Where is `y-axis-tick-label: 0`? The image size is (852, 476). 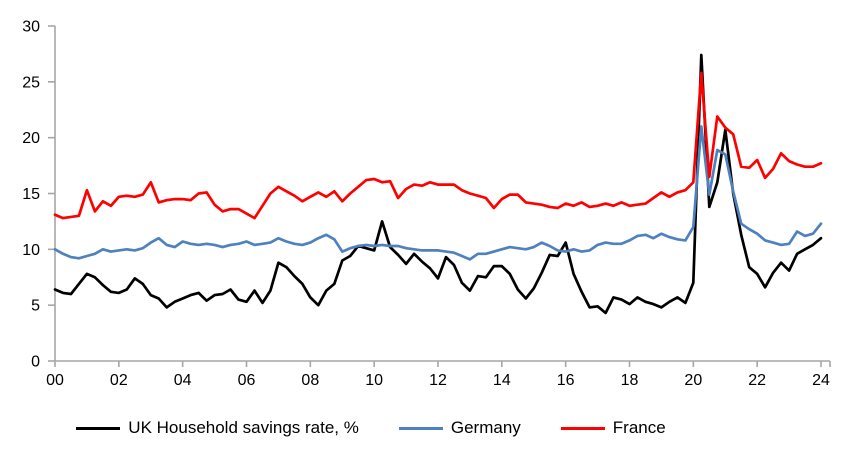 y-axis-tick-label: 0 is located at coordinates (35, 362).